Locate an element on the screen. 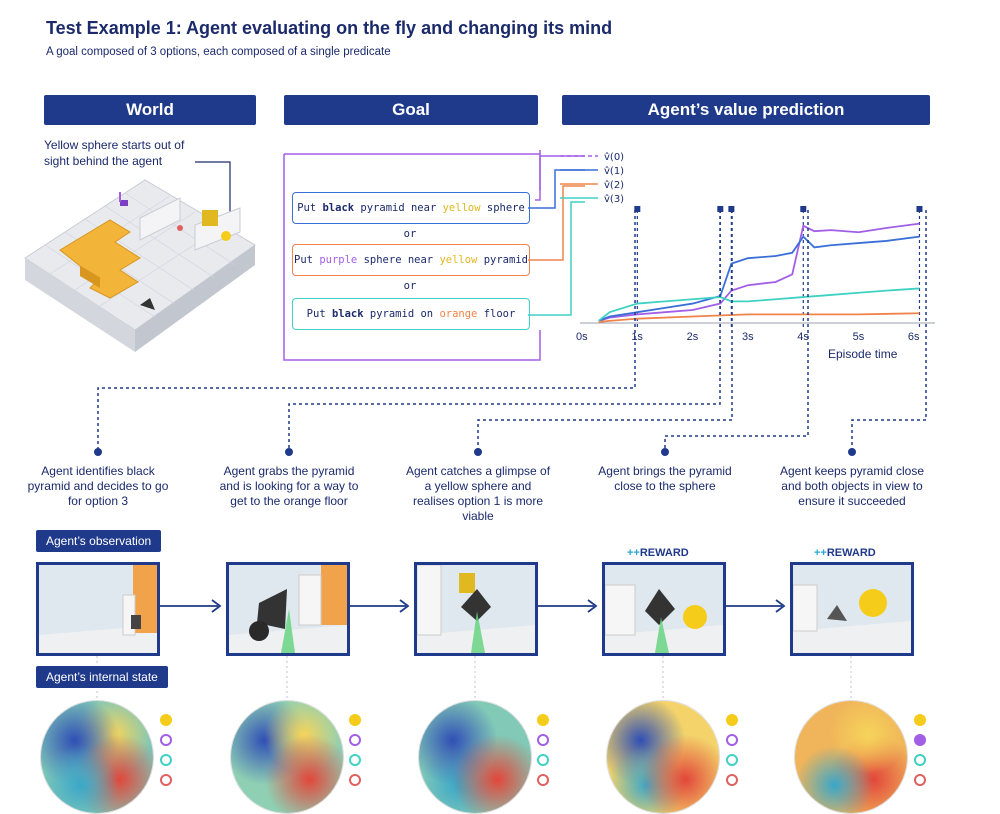 The width and height of the screenshot is (1000, 814). x-ticks: 0s 1s 2s 3s 4s 5s 6s is located at coordinates (748, 337).